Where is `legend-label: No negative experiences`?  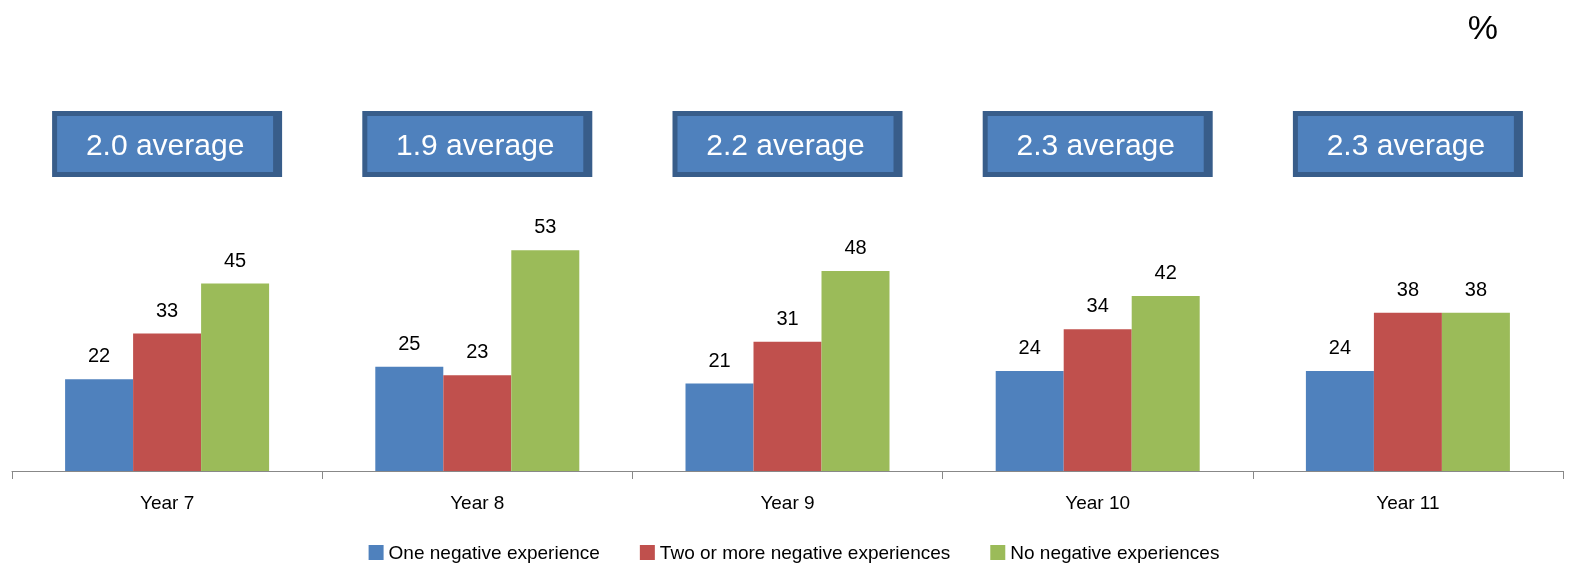
legend-label: No negative experiences is located at coordinates (1115, 552).